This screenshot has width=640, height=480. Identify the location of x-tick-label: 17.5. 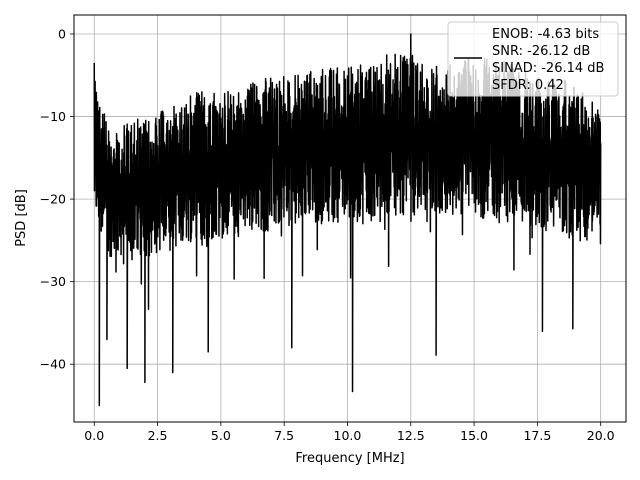
(537, 435).